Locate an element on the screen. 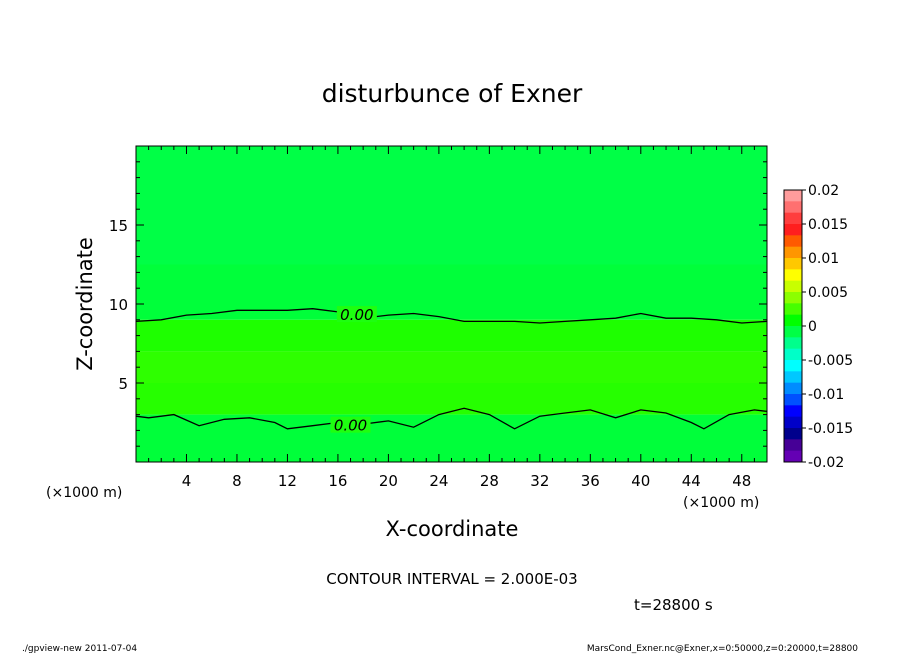 This screenshot has width=904, height=654. colorbar-tick-label: 0 is located at coordinates (812, 327).